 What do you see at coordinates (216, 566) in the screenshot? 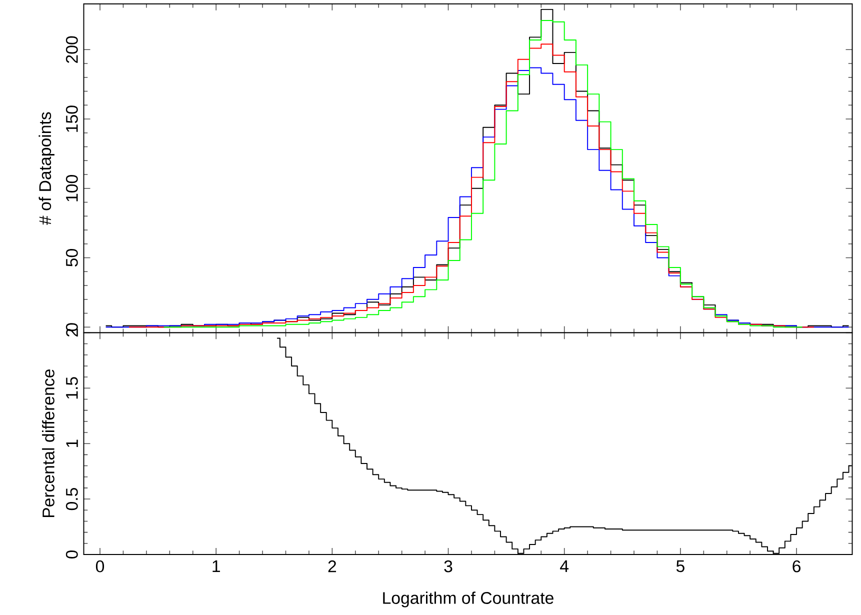
I see `x-tick-label: 1` at bounding box center [216, 566].